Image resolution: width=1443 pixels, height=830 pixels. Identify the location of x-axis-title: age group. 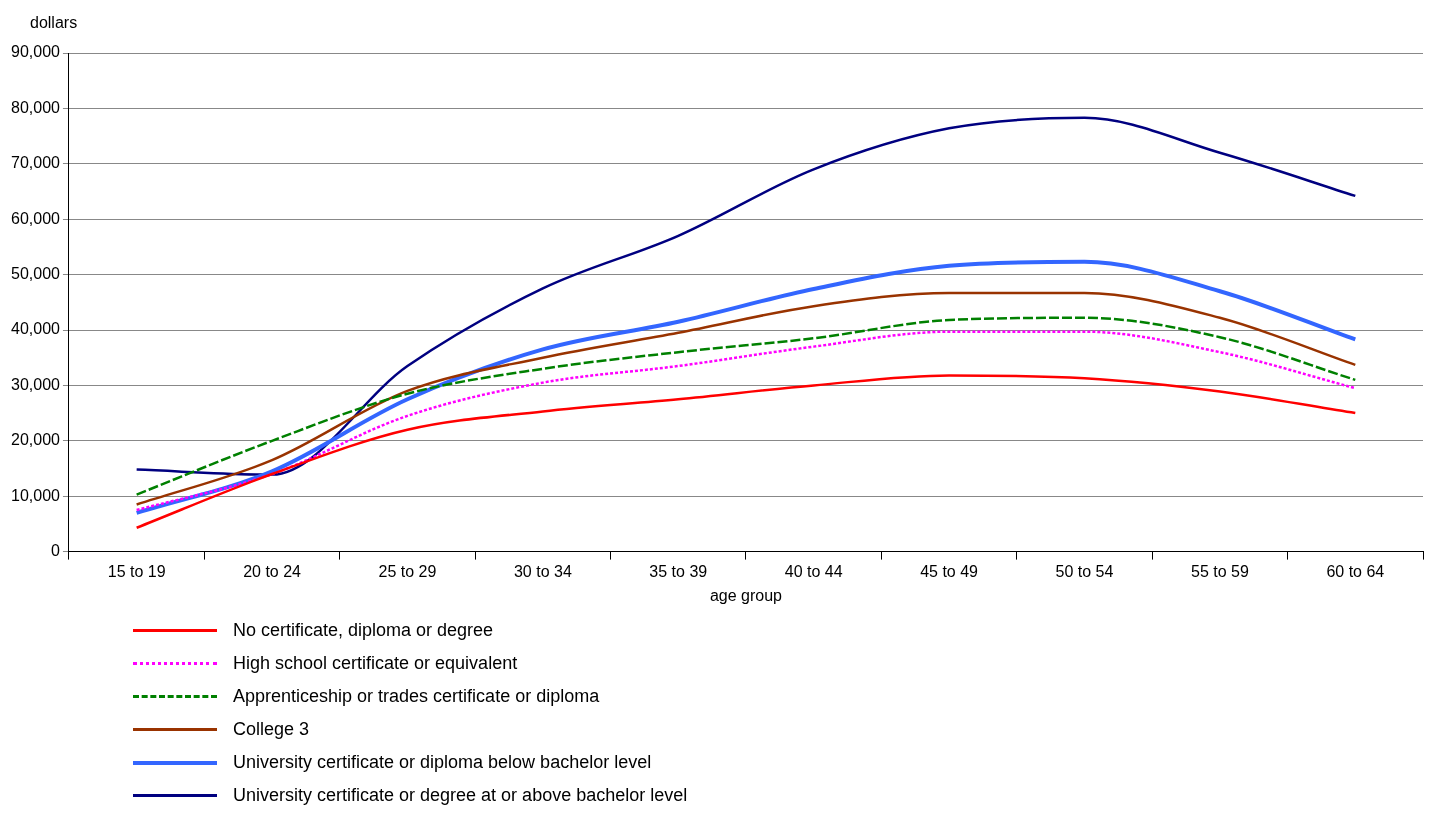
(746, 595).